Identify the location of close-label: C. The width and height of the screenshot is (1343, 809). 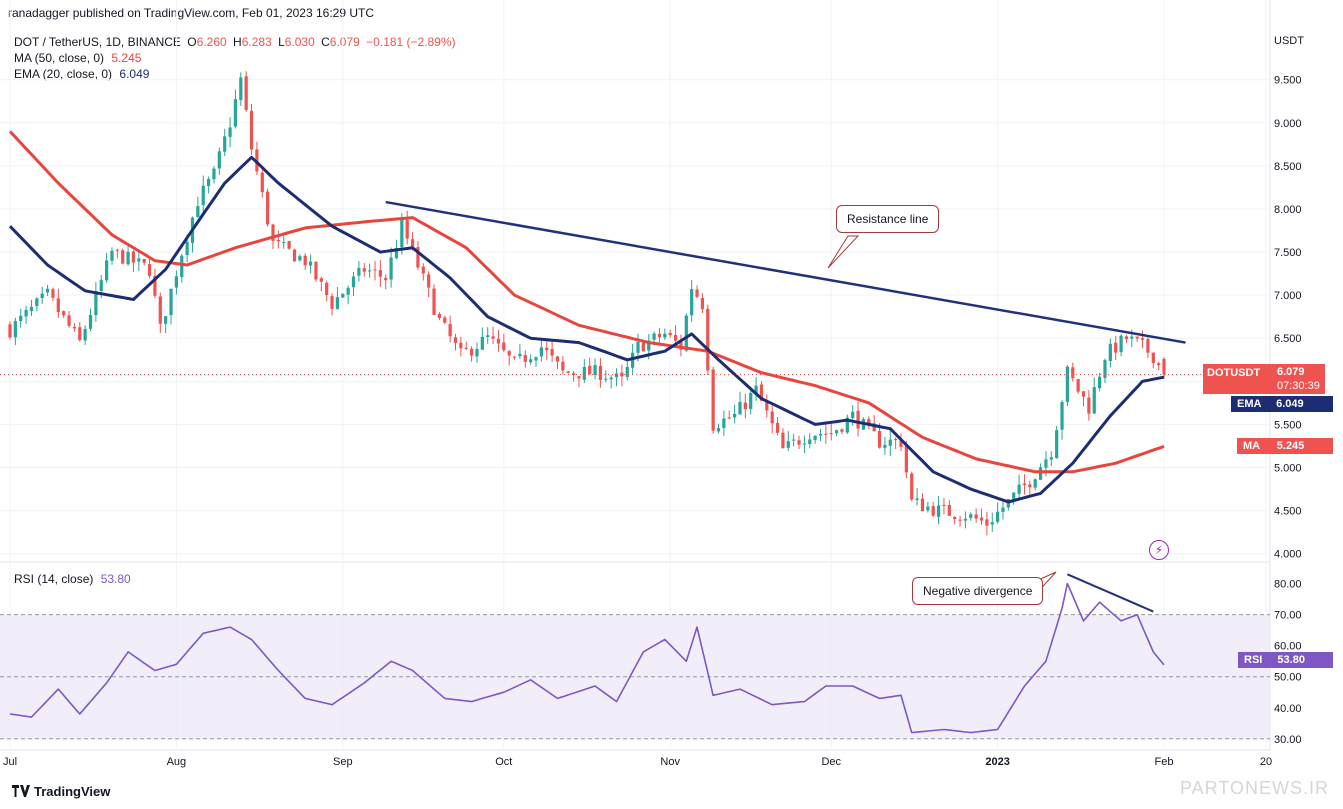
(325, 42).